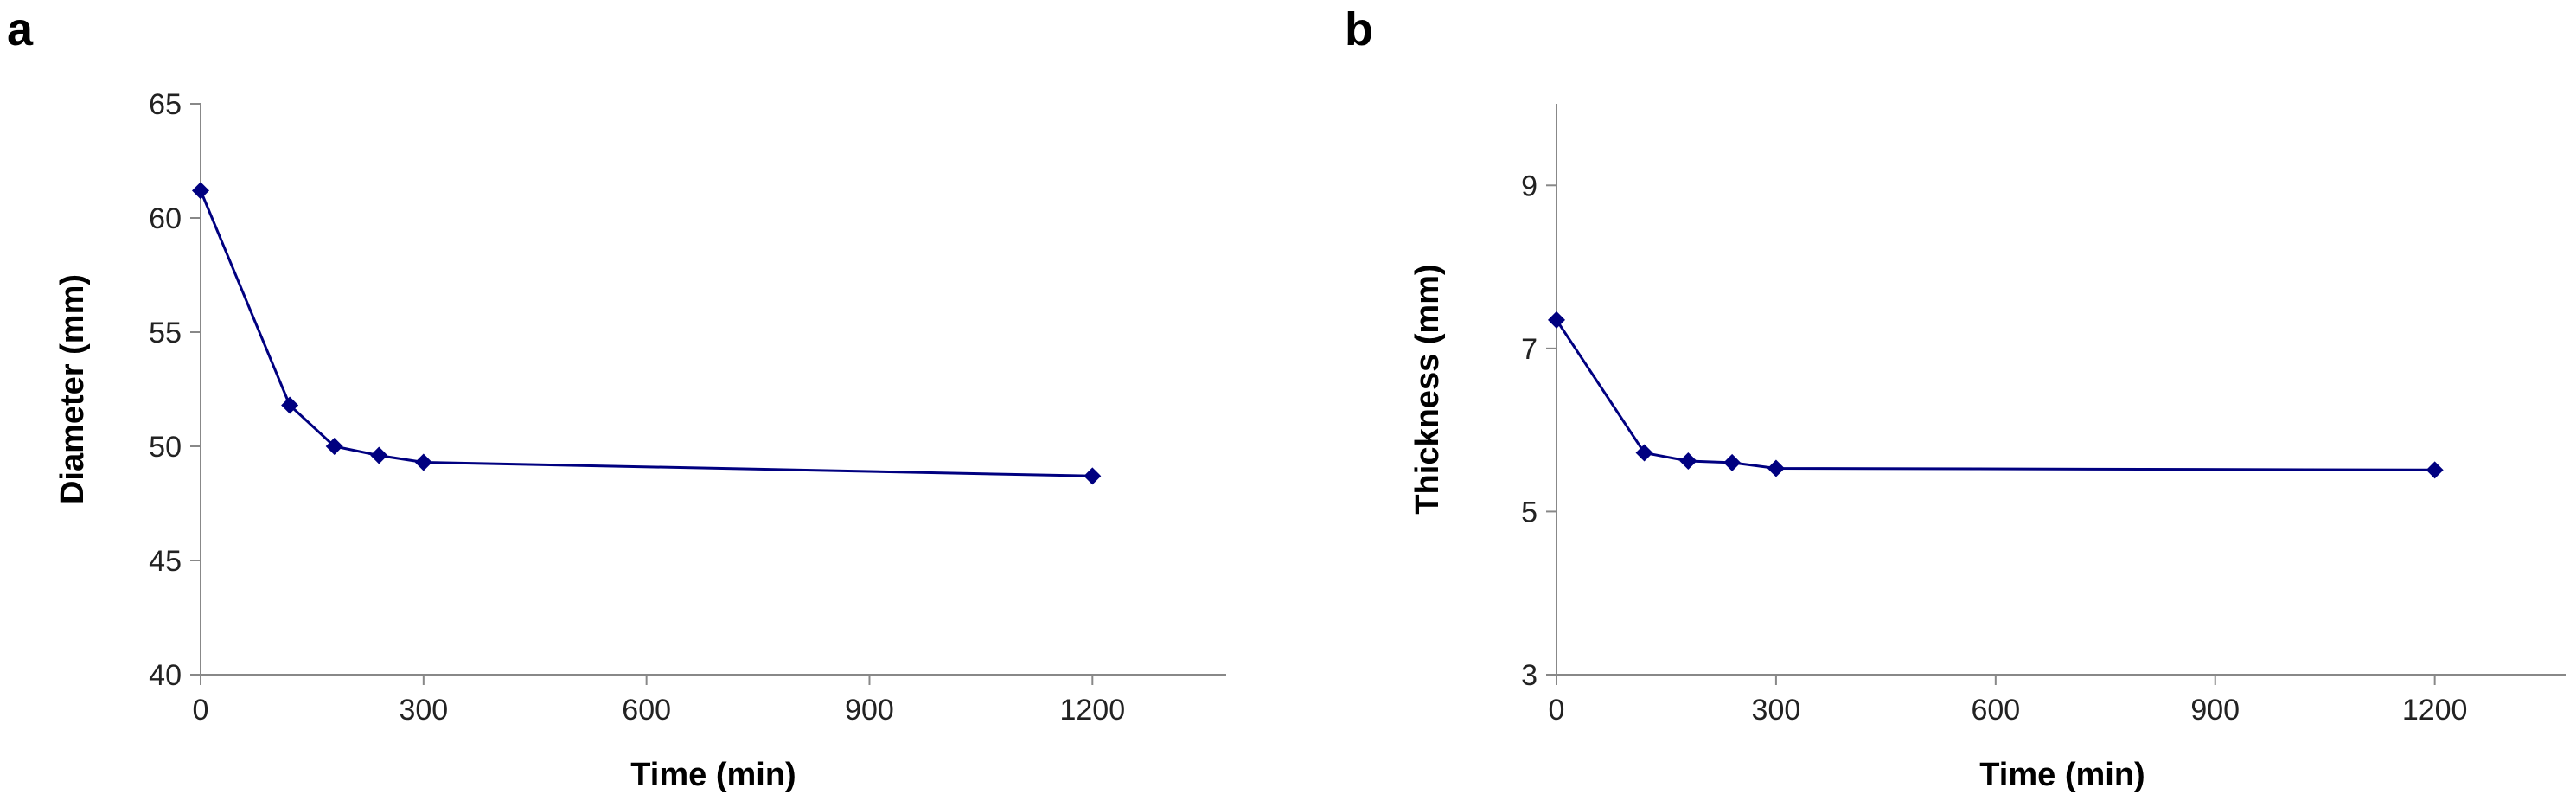  Describe the element at coordinates (1427, 389) in the screenshot. I see `y-axis-title-b: Thickness (mm)` at that location.